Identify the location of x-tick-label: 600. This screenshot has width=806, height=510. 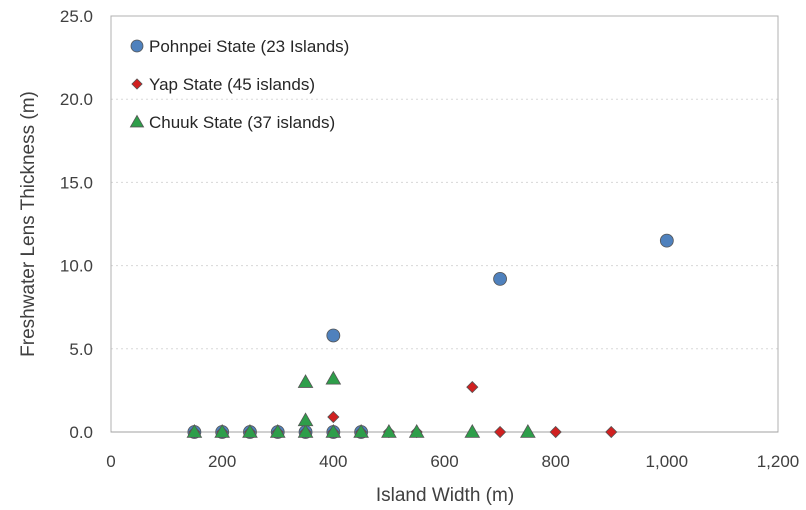
(444, 461).